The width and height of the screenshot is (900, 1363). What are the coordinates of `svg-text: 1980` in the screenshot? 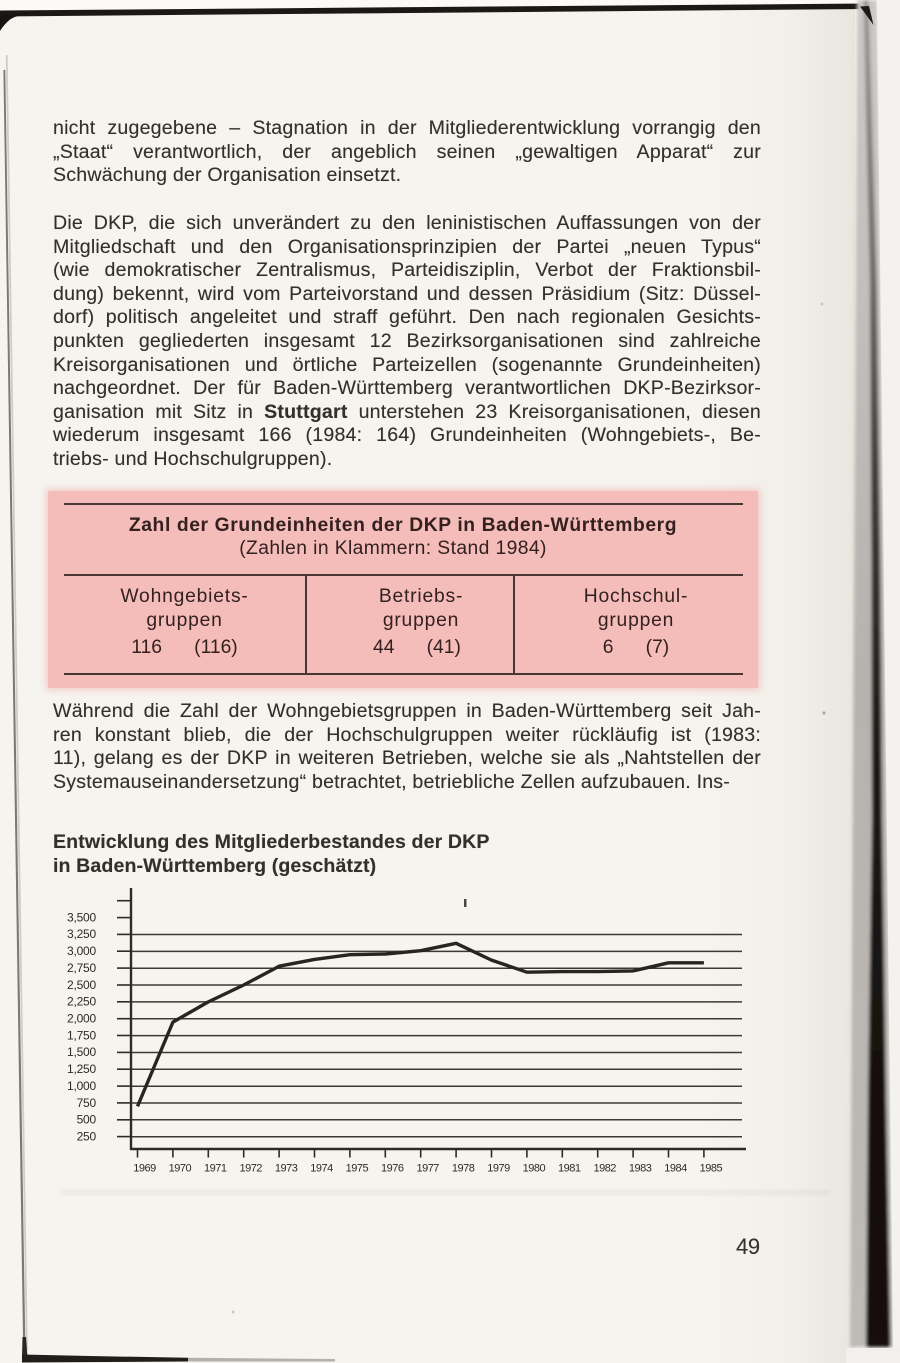 It's located at (534, 1169).